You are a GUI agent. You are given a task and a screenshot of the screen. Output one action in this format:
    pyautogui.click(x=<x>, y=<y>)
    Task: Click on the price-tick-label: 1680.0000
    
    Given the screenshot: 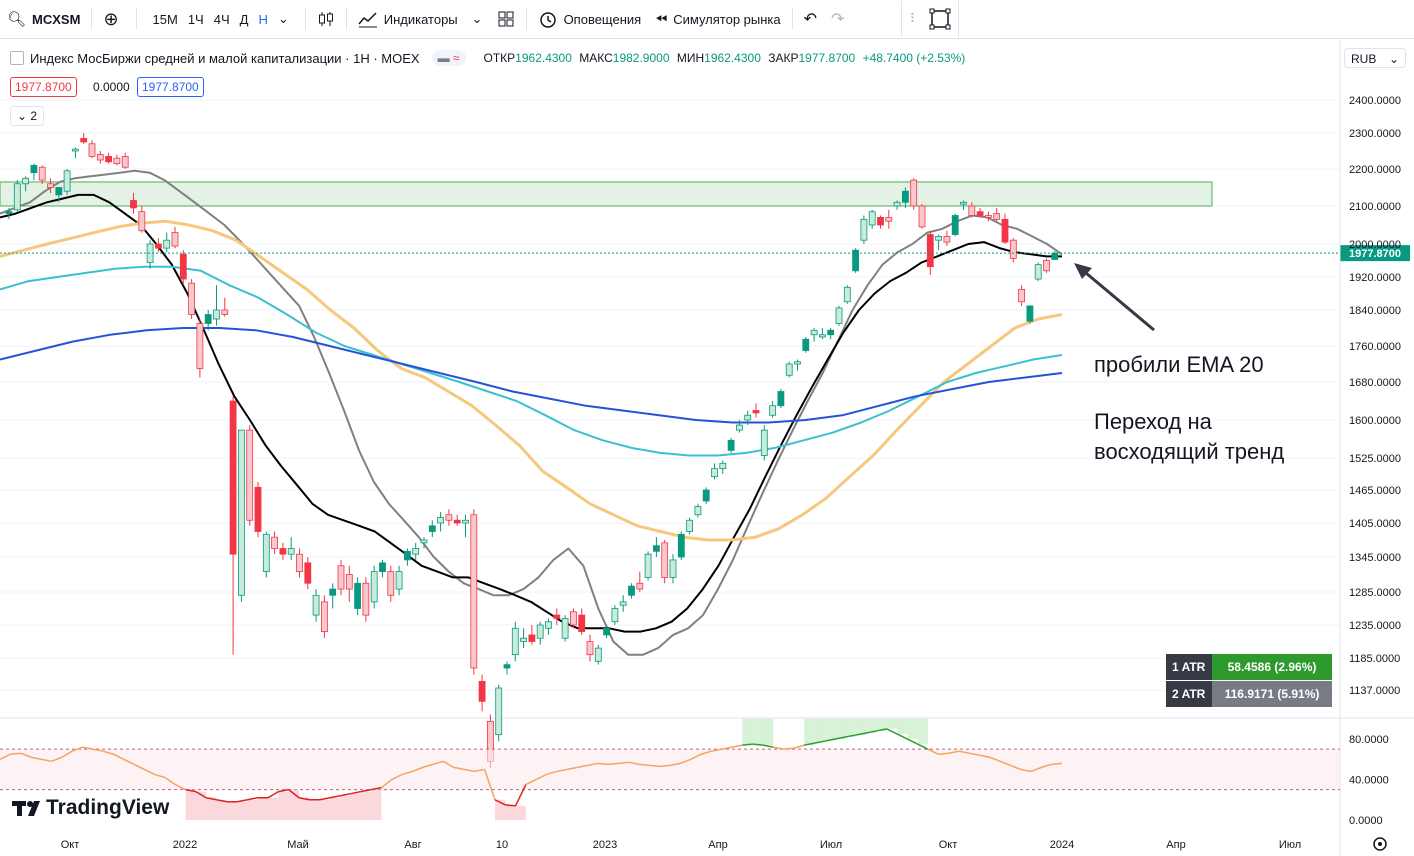 What is the action you would take?
    pyautogui.click(x=1375, y=383)
    